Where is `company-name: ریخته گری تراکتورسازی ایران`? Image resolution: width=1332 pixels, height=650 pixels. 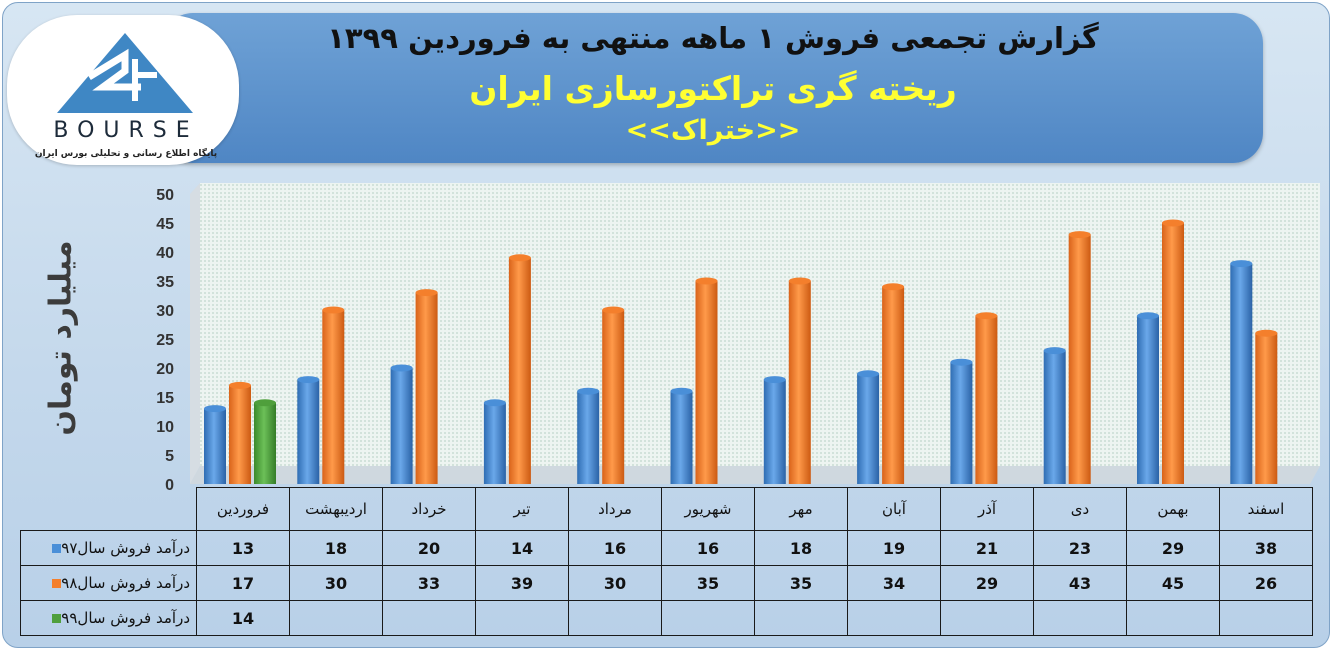 company-name: ریخته گری تراکتورسازی ایران is located at coordinates (713, 88).